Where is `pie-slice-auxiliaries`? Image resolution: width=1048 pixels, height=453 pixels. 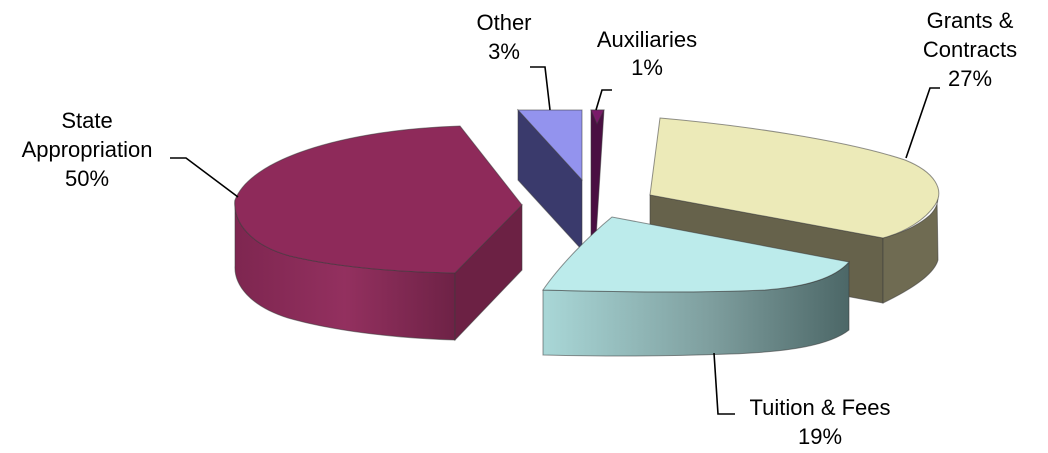
pie-slice-auxiliaries is located at coordinates (597, 176).